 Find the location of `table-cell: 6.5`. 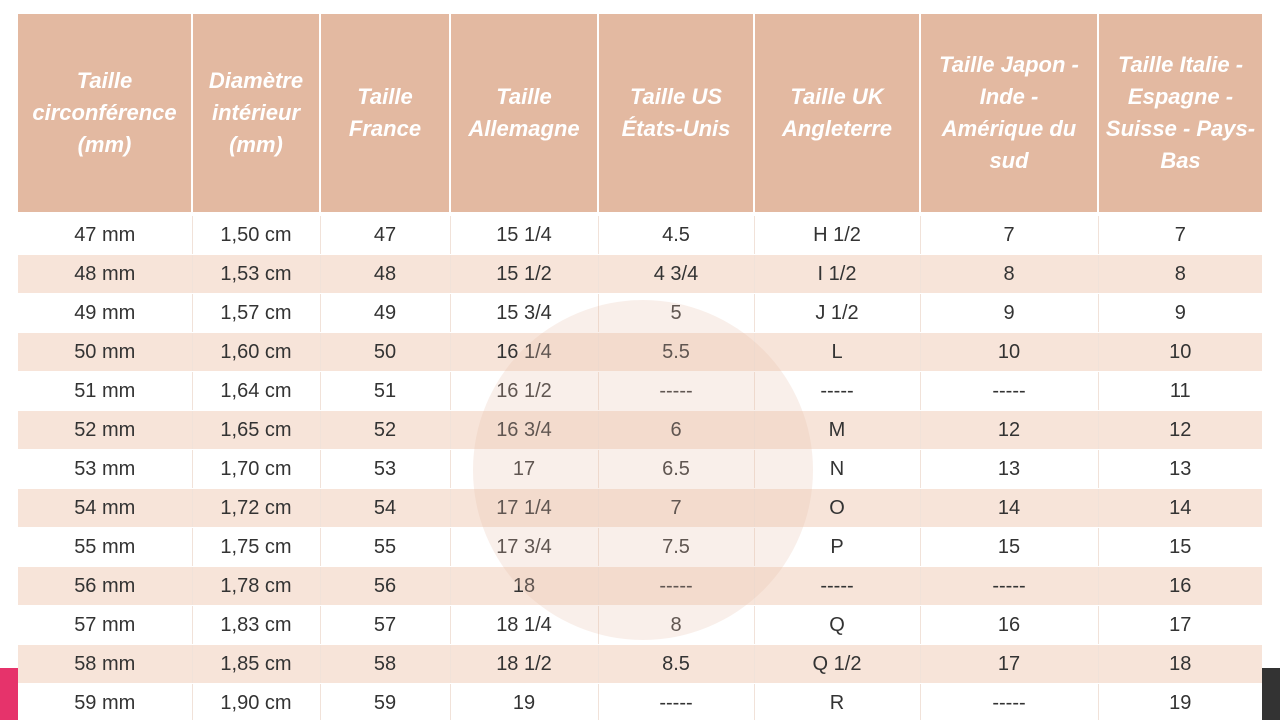

table-cell: 6.5 is located at coordinates (676, 469).